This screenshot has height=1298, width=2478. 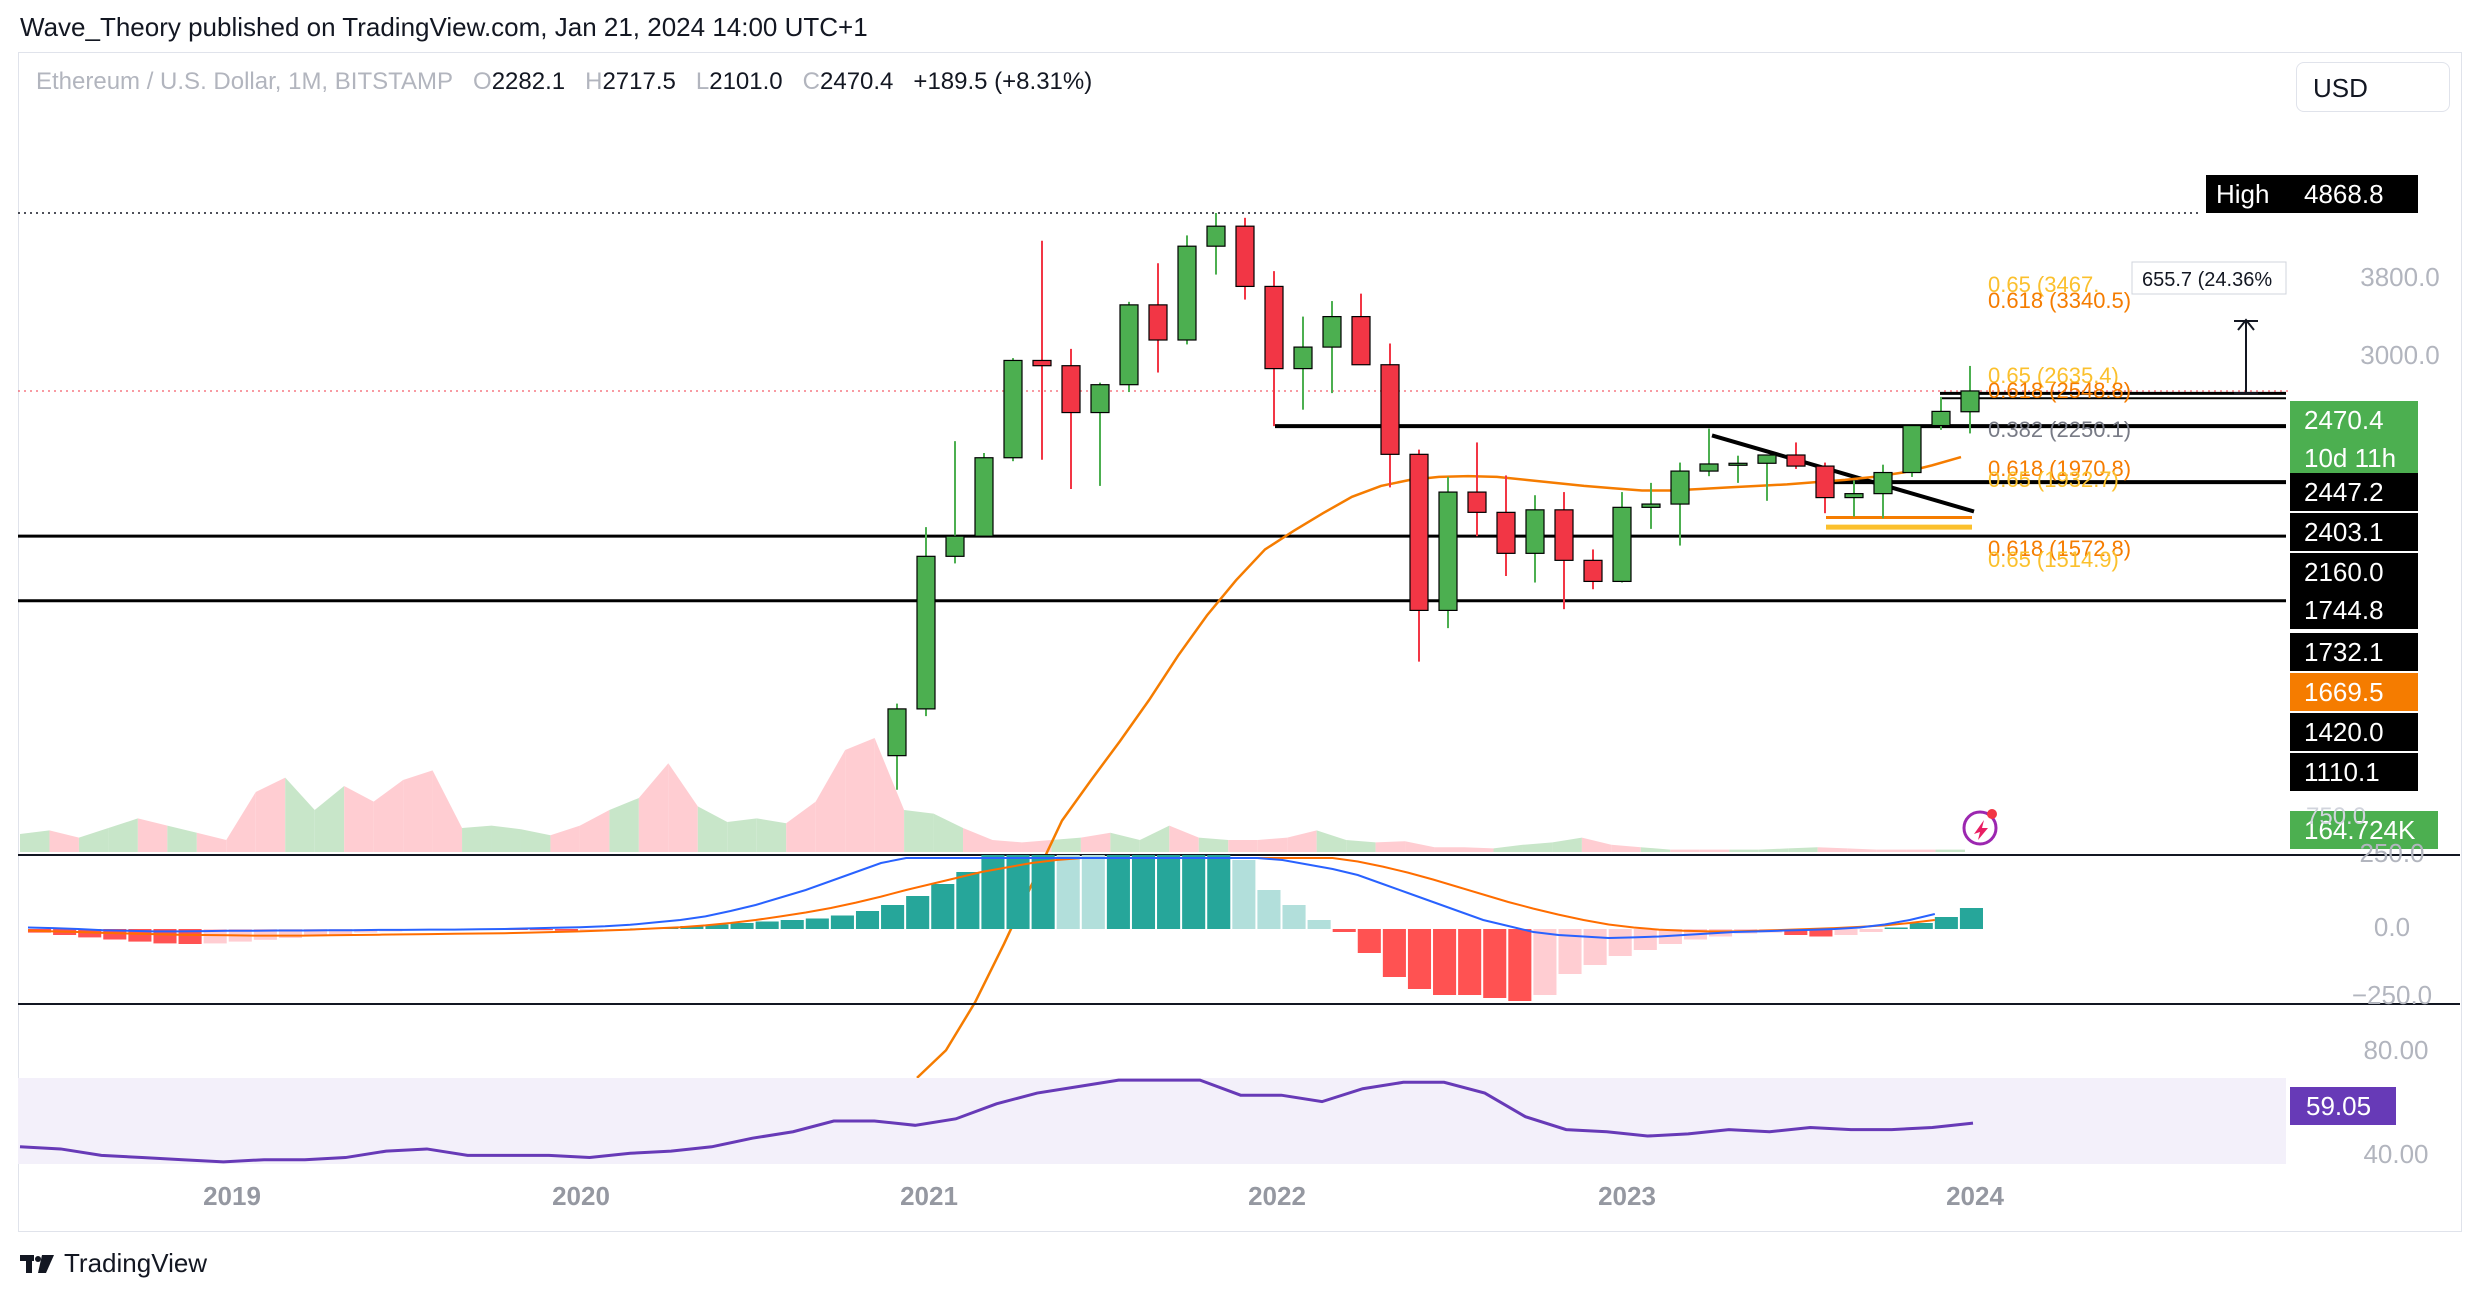 I want to click on measure-label: 655.7 (24.36%, so click(x=2207, y=280).